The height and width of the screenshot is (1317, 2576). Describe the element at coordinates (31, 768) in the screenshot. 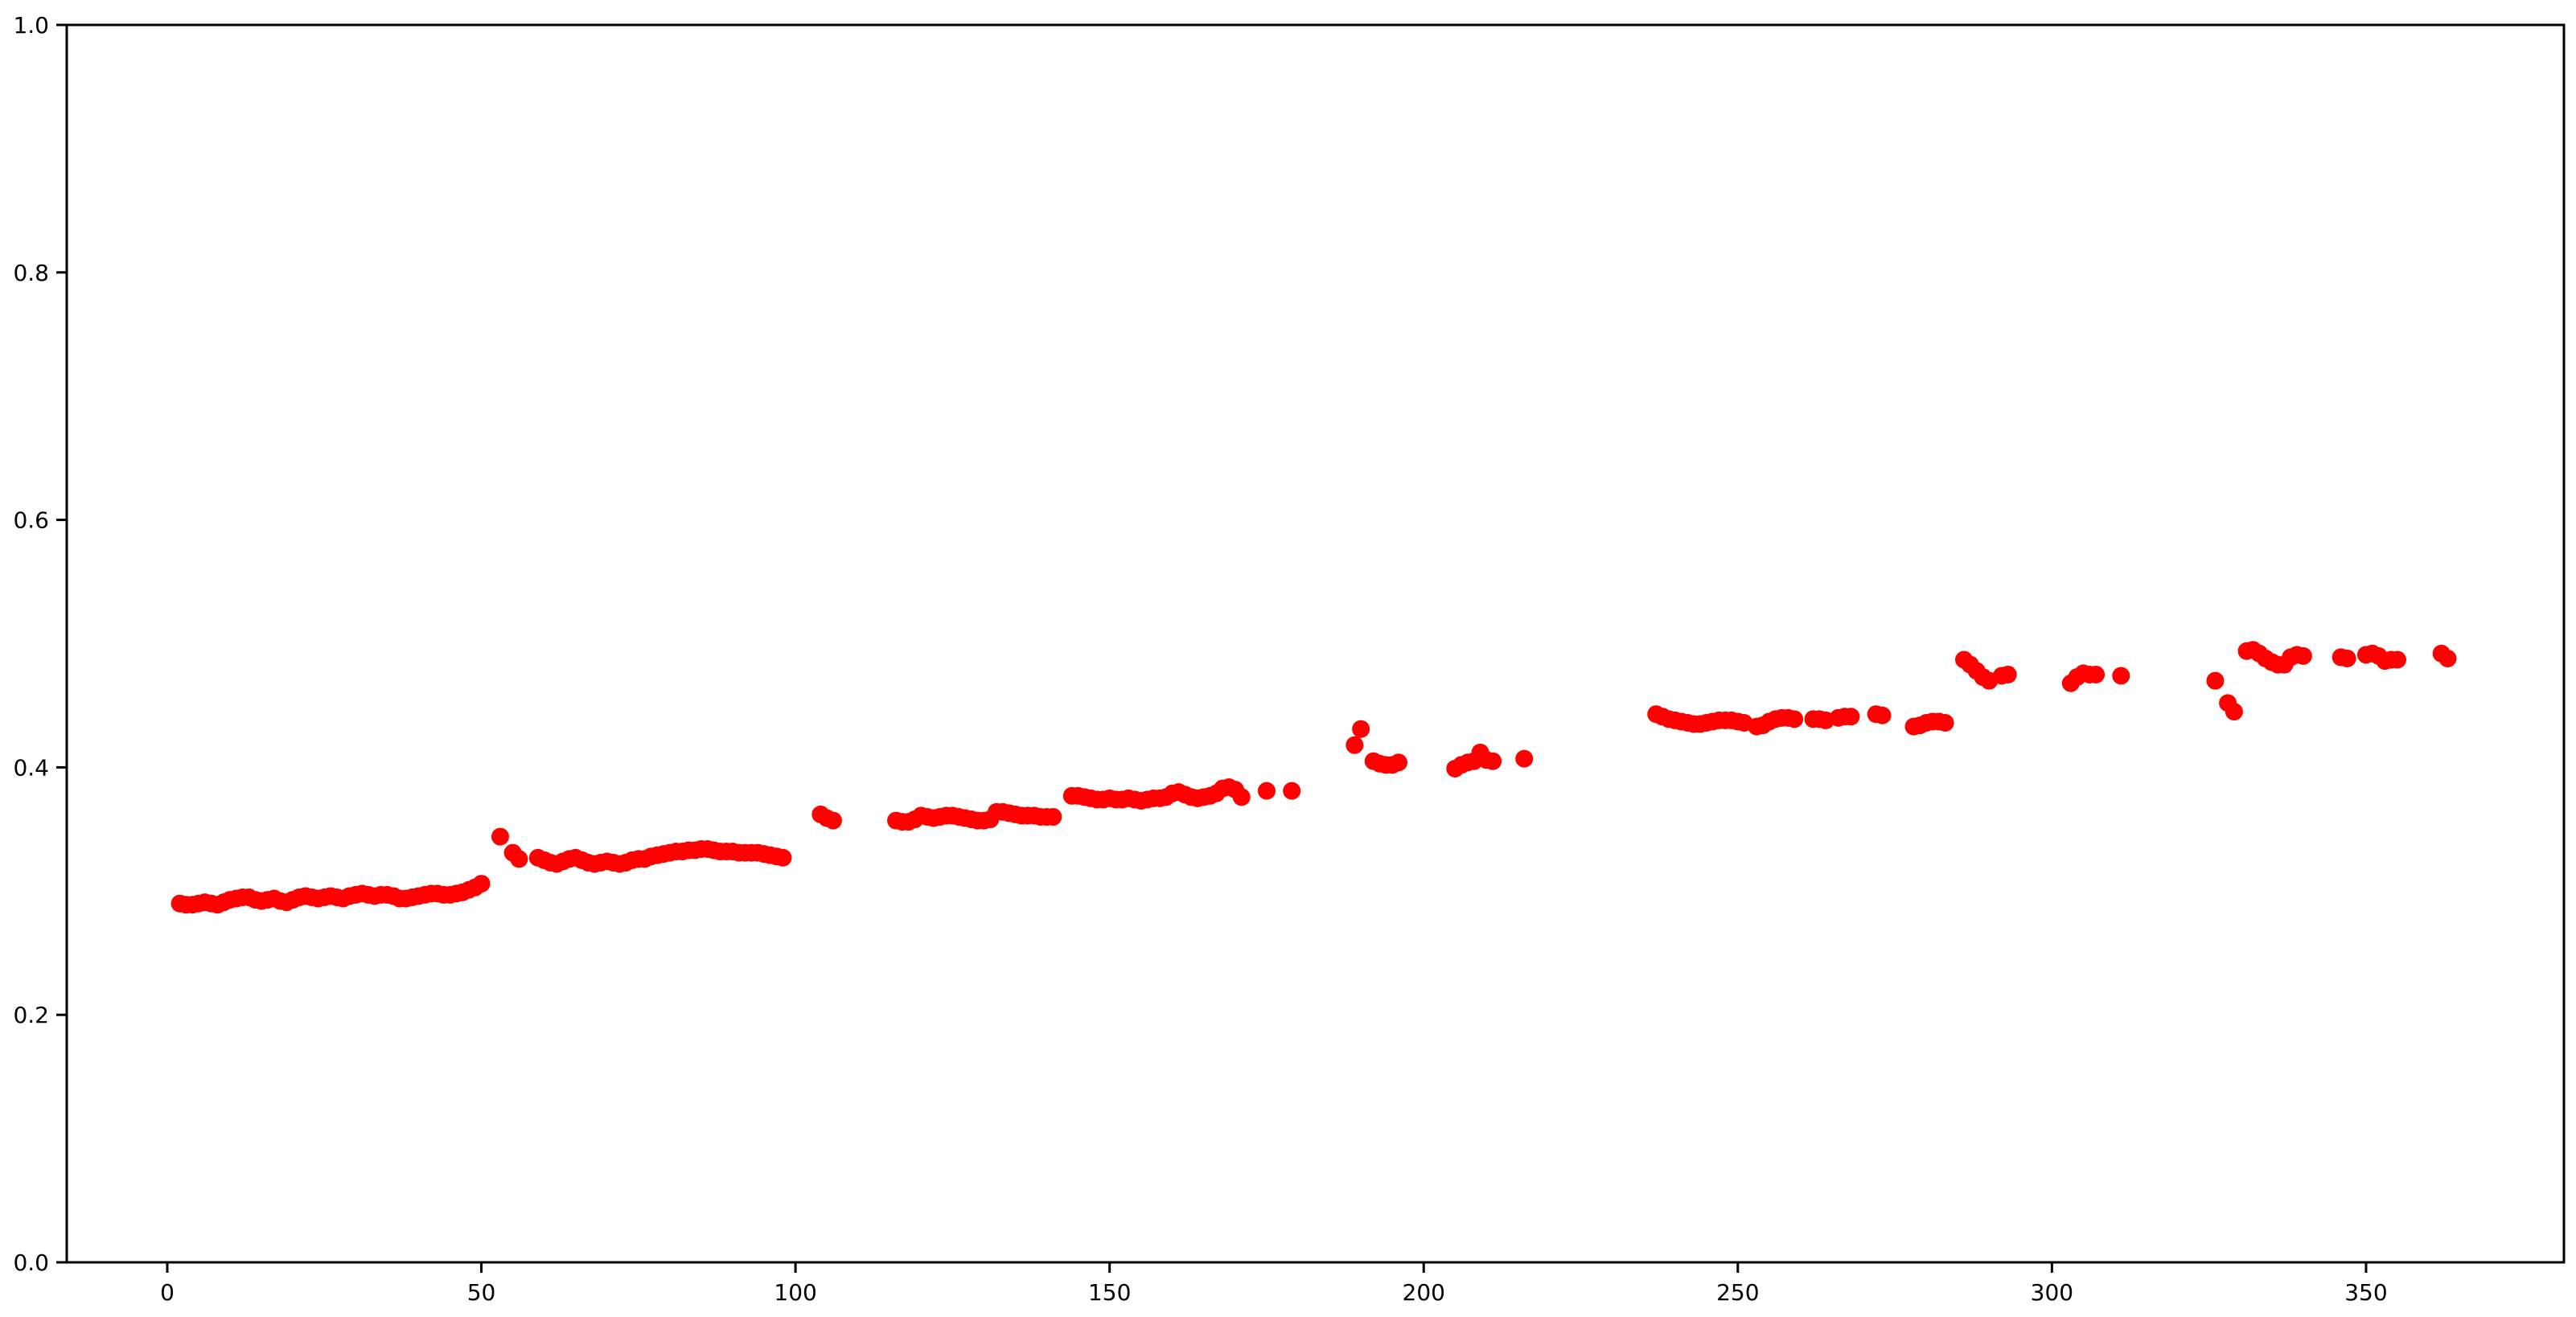

I see `y-tick-label: 0.4` at that location.